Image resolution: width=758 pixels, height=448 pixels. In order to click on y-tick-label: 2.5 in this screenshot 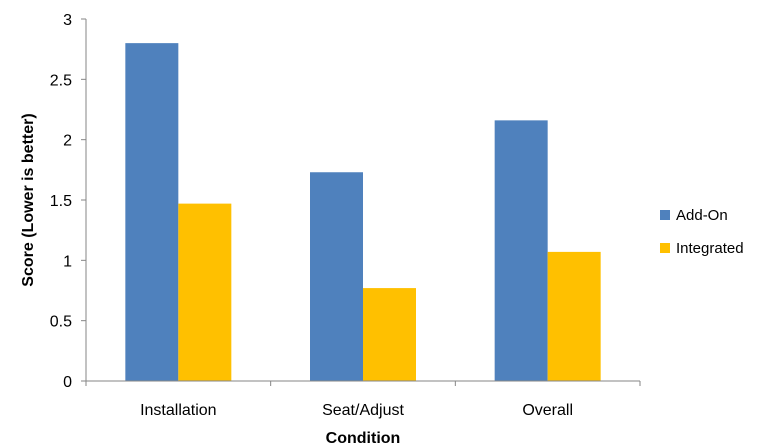, I will do `click(61, 80)`.